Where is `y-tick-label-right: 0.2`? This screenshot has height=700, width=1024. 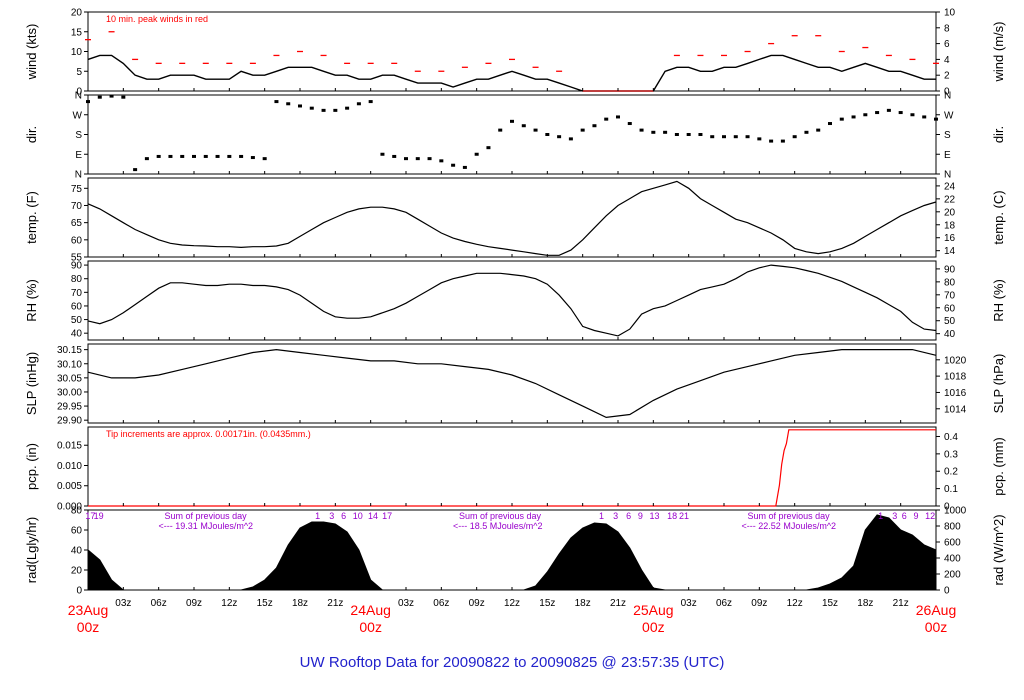
y-tick-label-right: 0.2 is located at coordinates (951, 472).